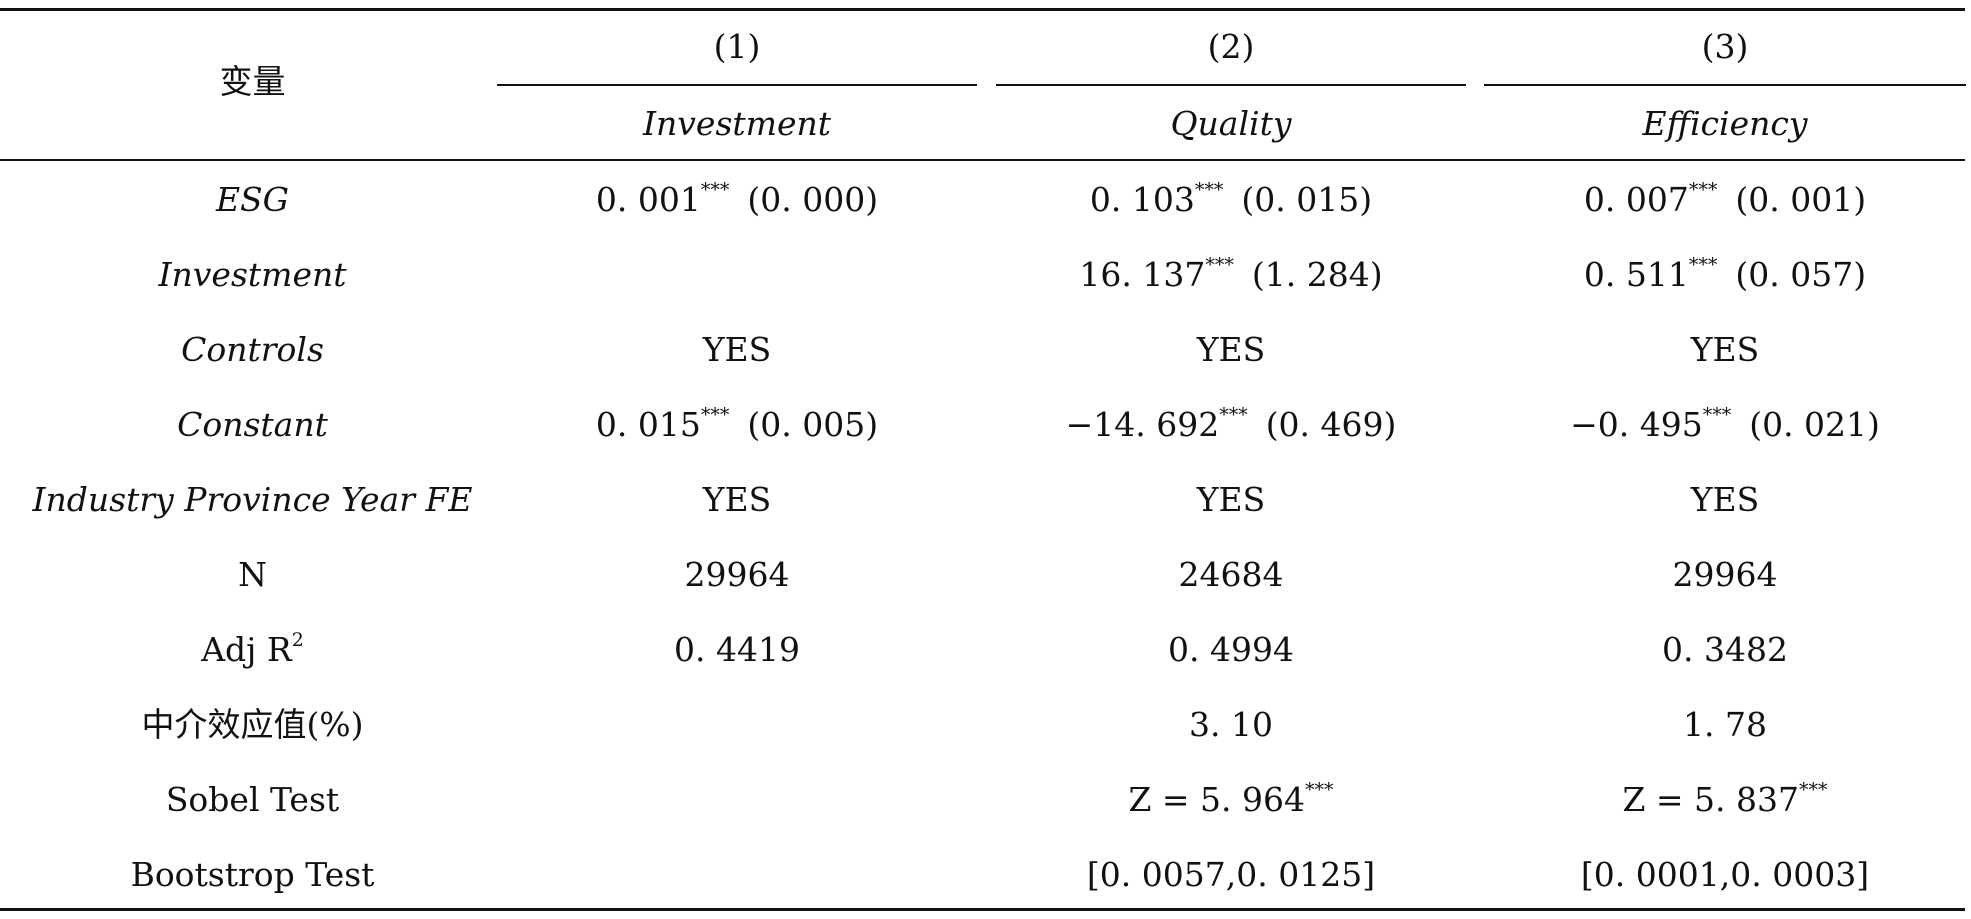 Image resolution: width=1971 pixels, height=919 pixels. I want to click on row-label: Adj R2, so click(252, 650).